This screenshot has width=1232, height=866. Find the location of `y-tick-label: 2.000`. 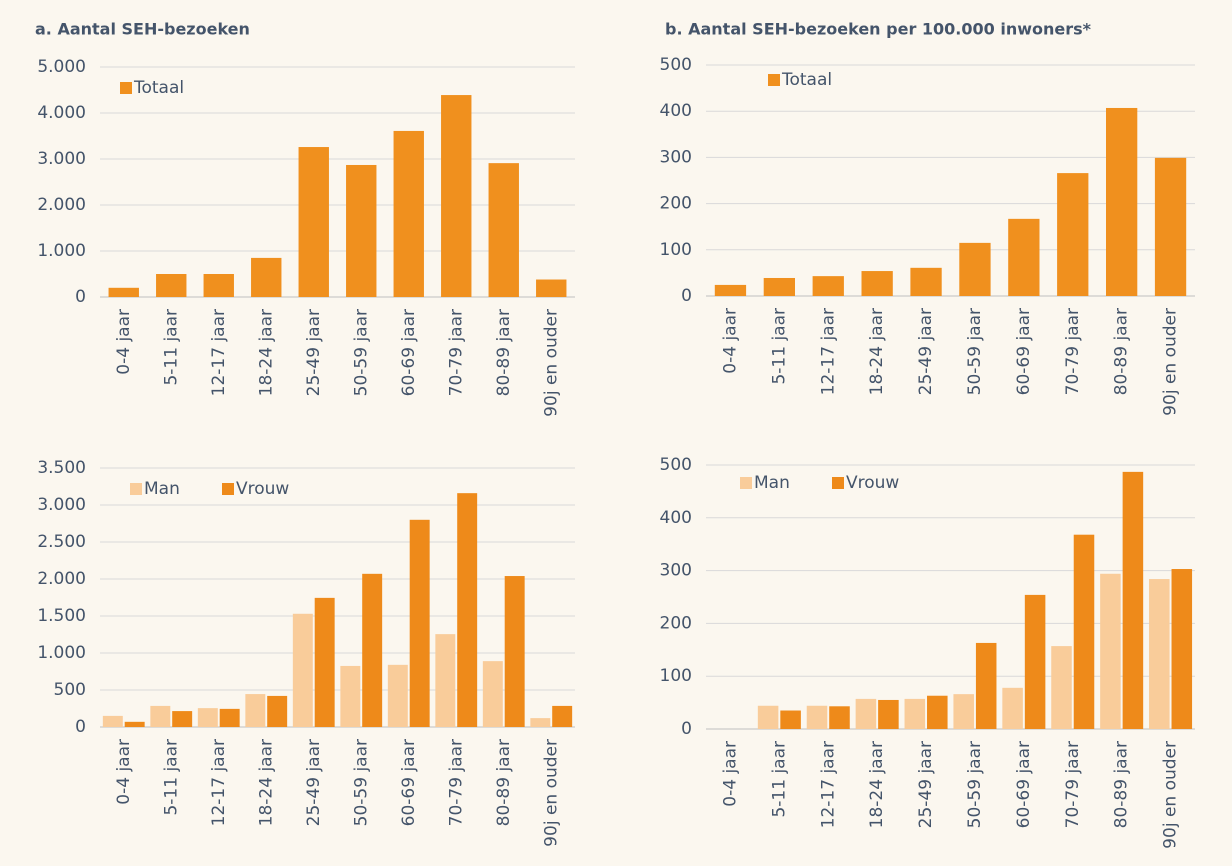

y-tick-label: 2.000 is located at coordinates (61, 205).